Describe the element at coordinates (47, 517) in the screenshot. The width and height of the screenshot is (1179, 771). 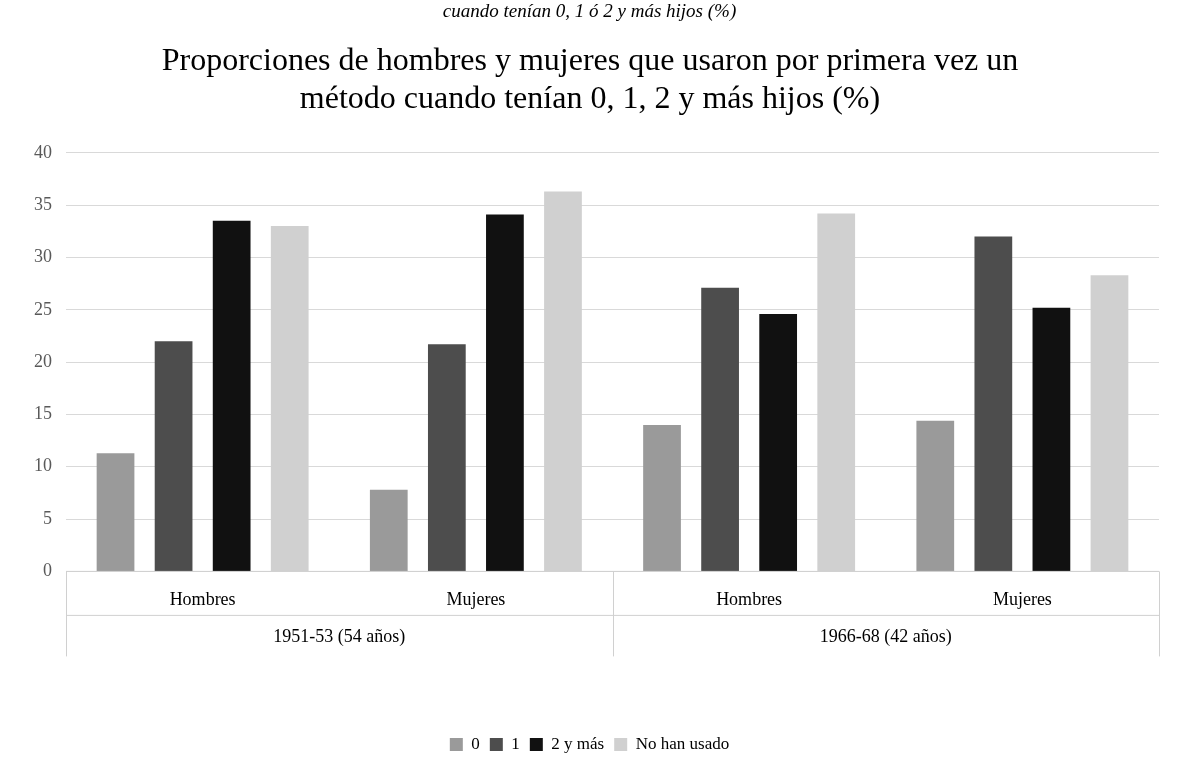
I see `y-tick-label: 5` at that location.